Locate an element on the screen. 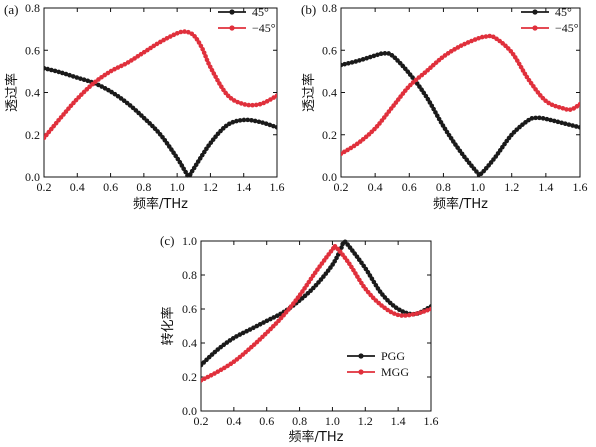  panel-b-xtick-label: 1.4 is located at coordinates (545, 187).